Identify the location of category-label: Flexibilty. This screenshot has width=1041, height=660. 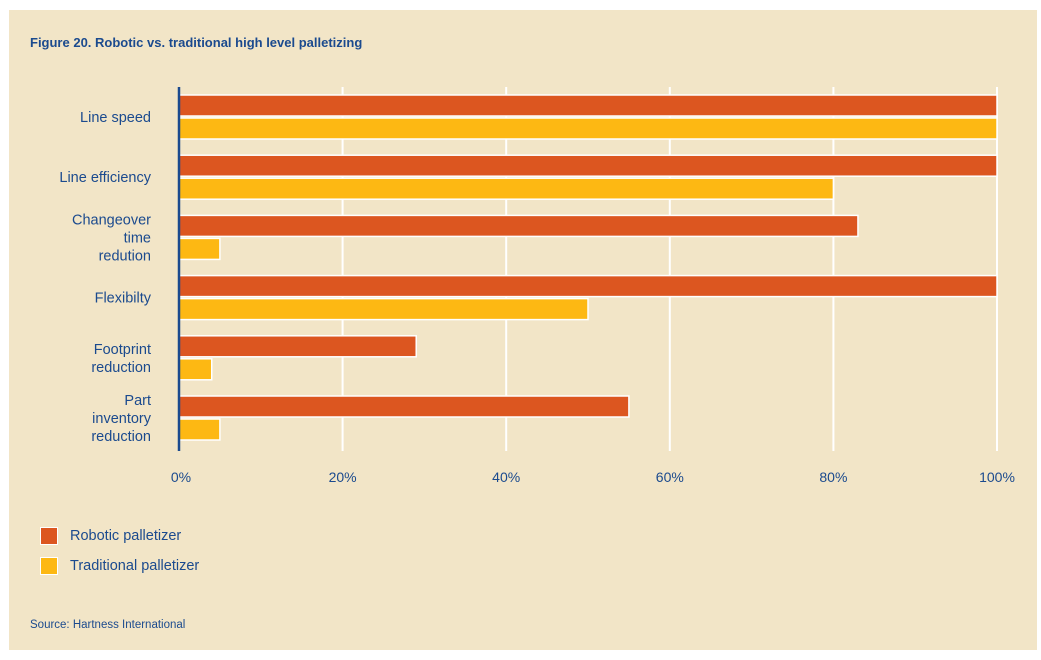
(123, 299).